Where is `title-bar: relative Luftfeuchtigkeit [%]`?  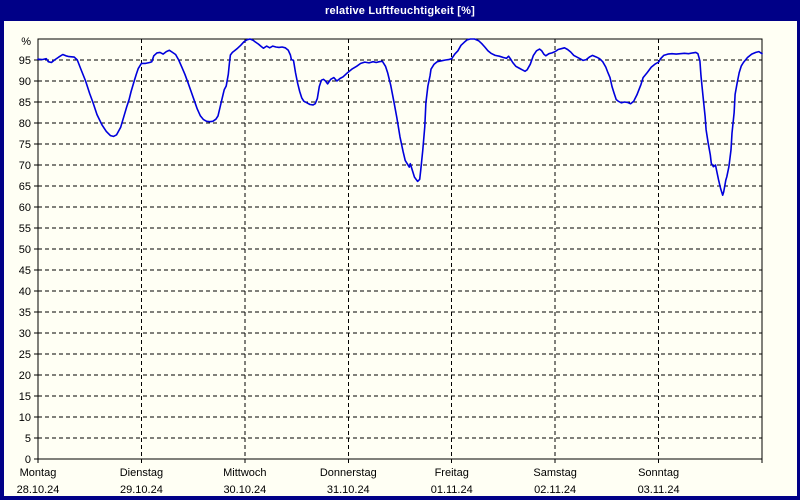
title-bar: relative Luftfeuchtigkeit [%] is located at coordinates (400, 10).